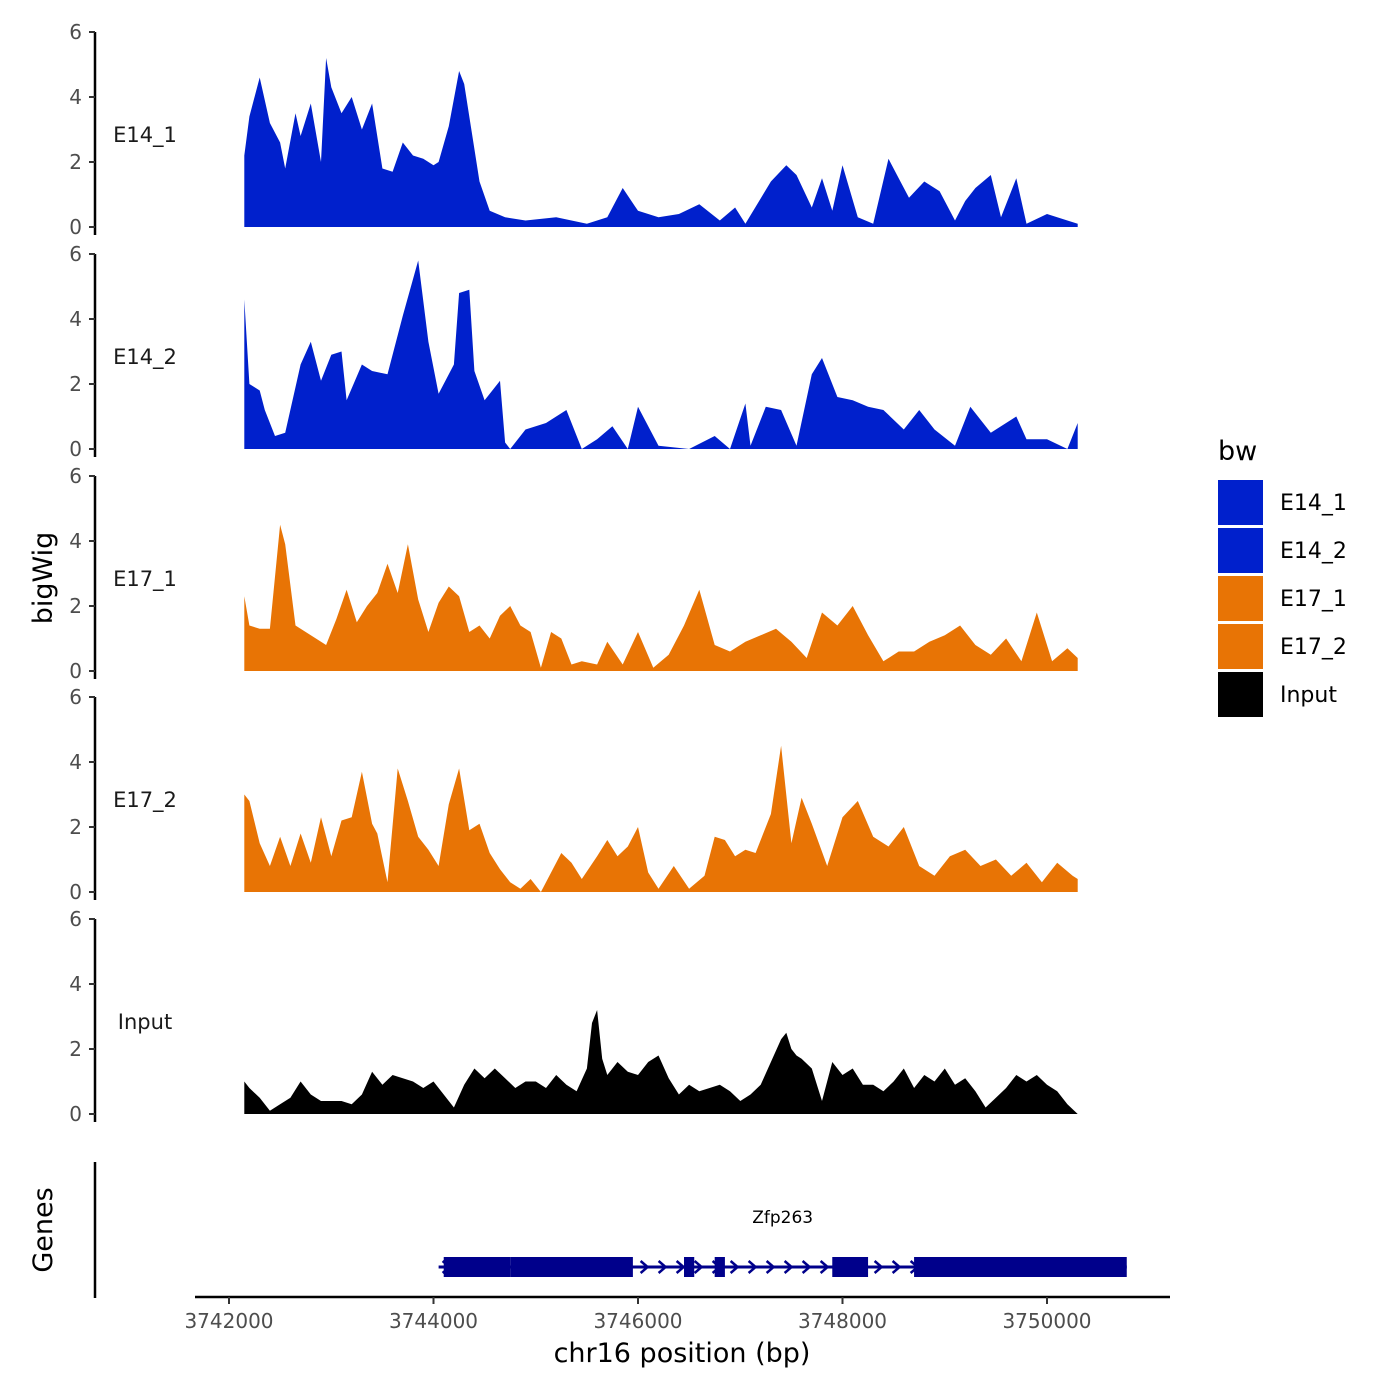 Image resolution: width=1400 pixels, height=1400 pixels. What do you see at coordinates (145, 800) in the screenshot?
I see `track-label: E17_2` at bounding box center [145, 800].